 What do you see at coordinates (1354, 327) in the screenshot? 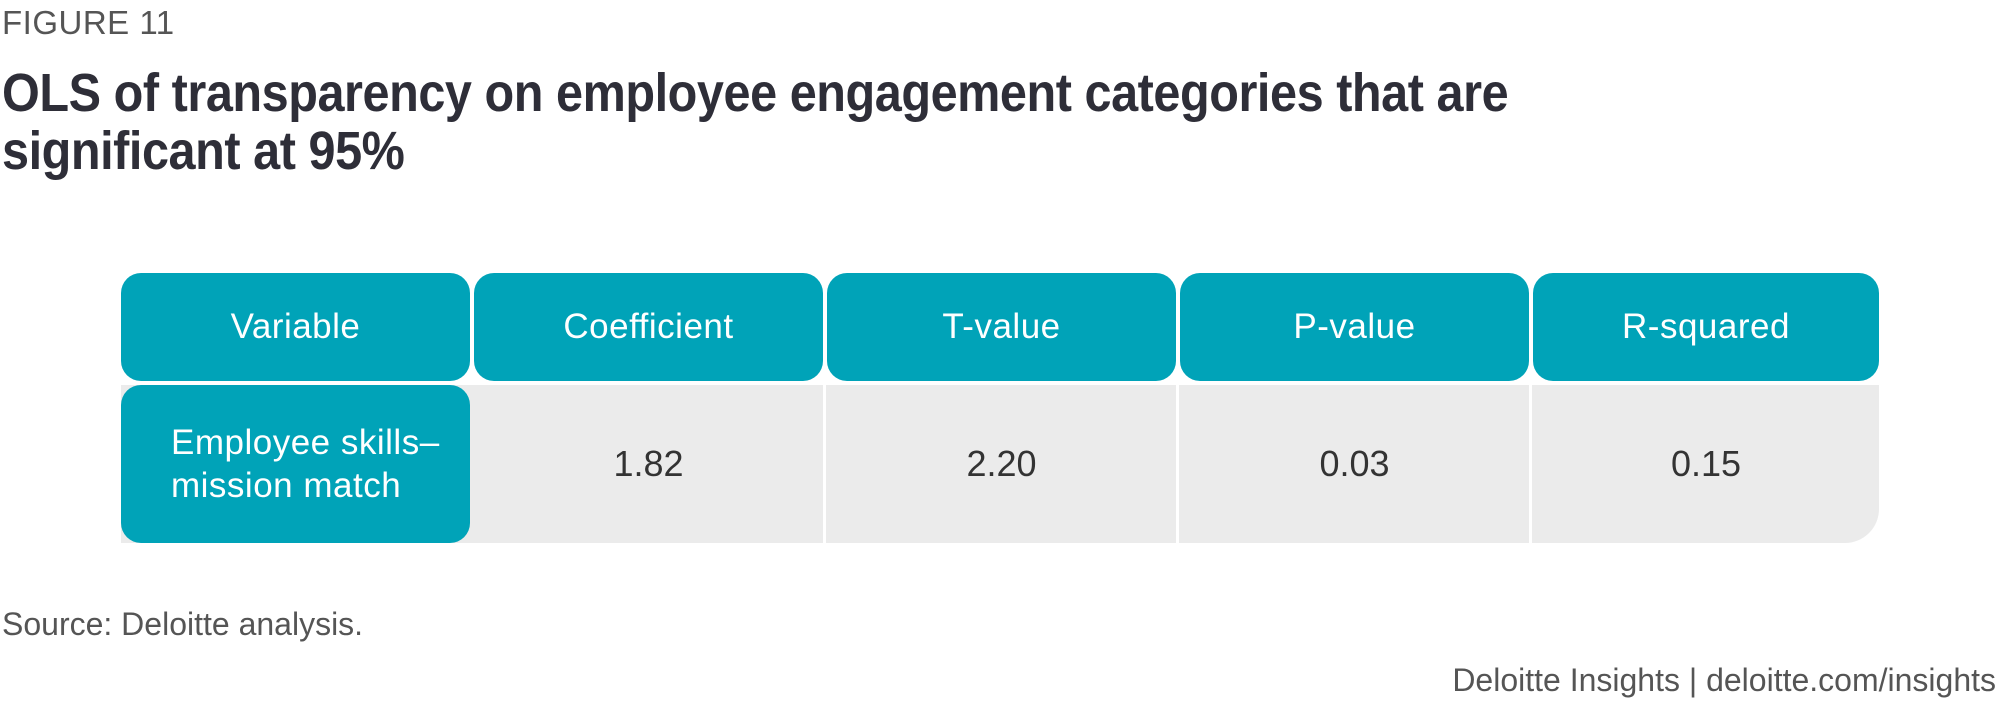
I see `header-p-value: P-value` at bounding box center [1354, 327].